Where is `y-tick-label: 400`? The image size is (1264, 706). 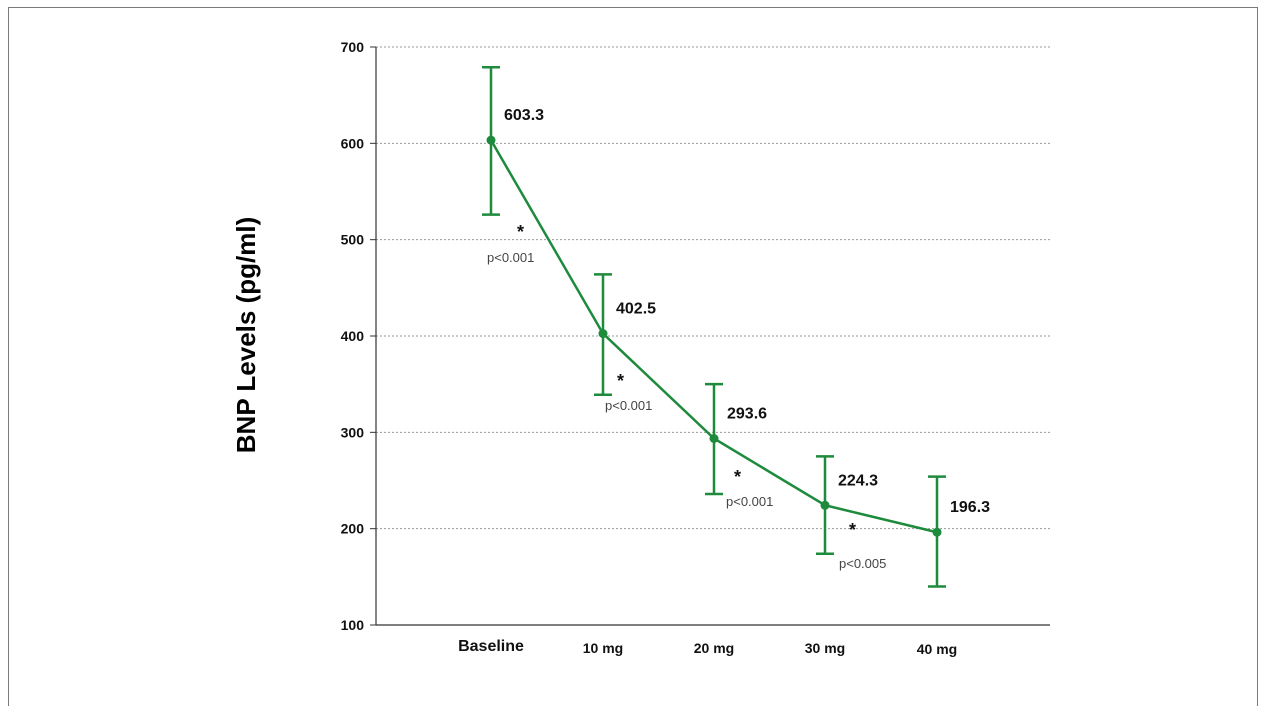
y-tick-label: 400 is located at coordinates (353, 336).